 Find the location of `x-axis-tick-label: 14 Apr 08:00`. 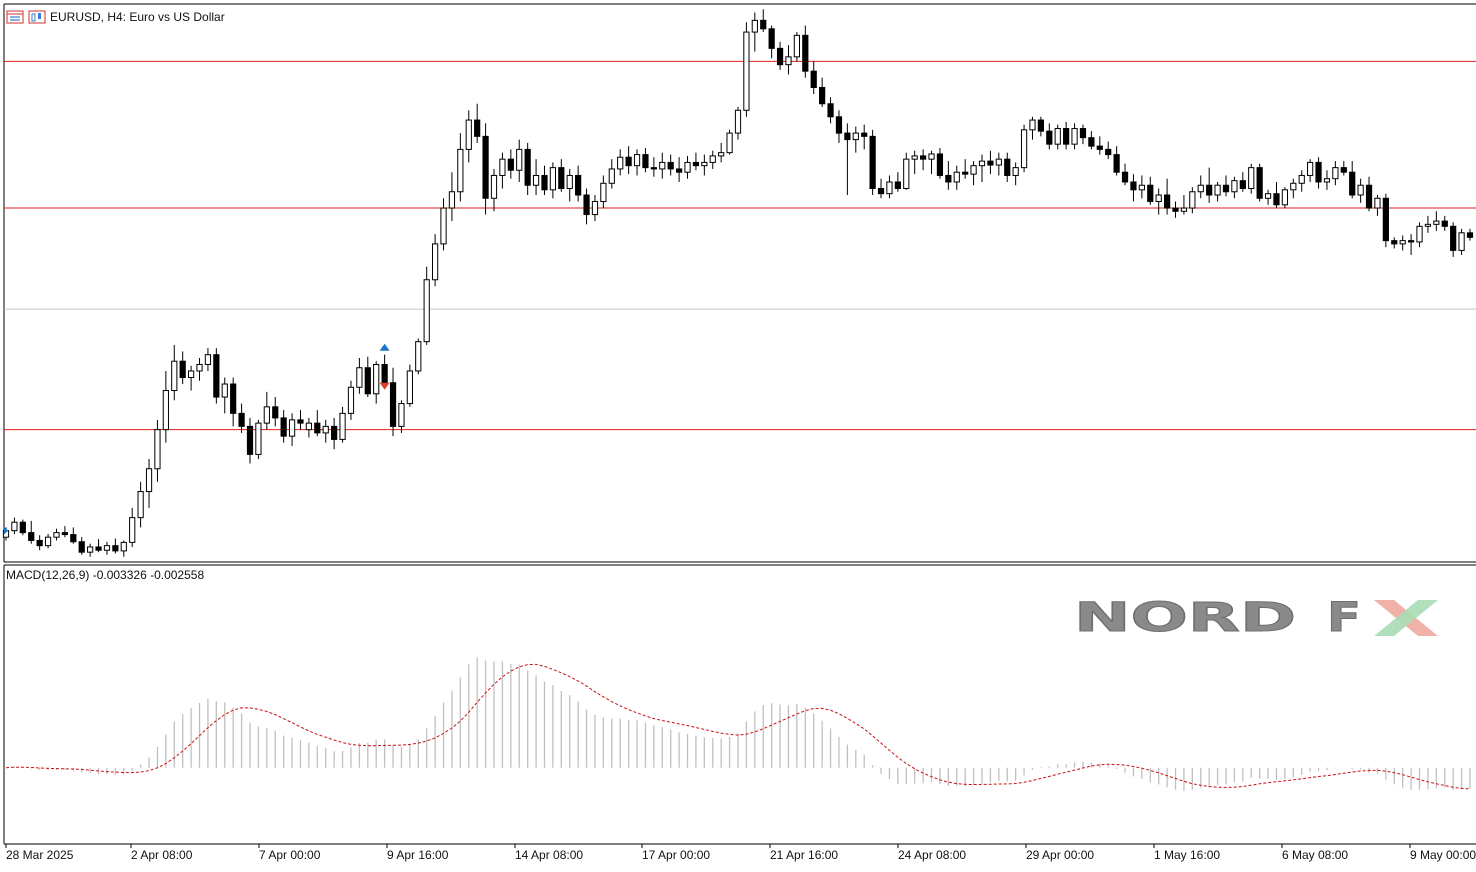

x-axis-tick-label: 14 Apr 08:00 is located at coordinates (549, 855).